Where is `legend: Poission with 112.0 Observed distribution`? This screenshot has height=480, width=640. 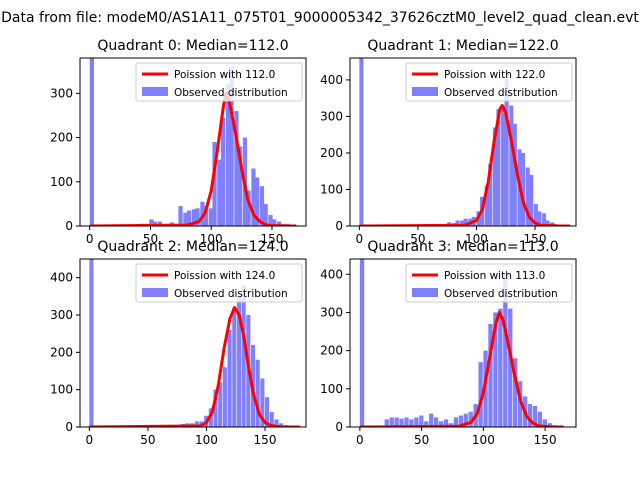
legend: Poission with 112.0 Observed distribution is located at coordinates (219, 82).